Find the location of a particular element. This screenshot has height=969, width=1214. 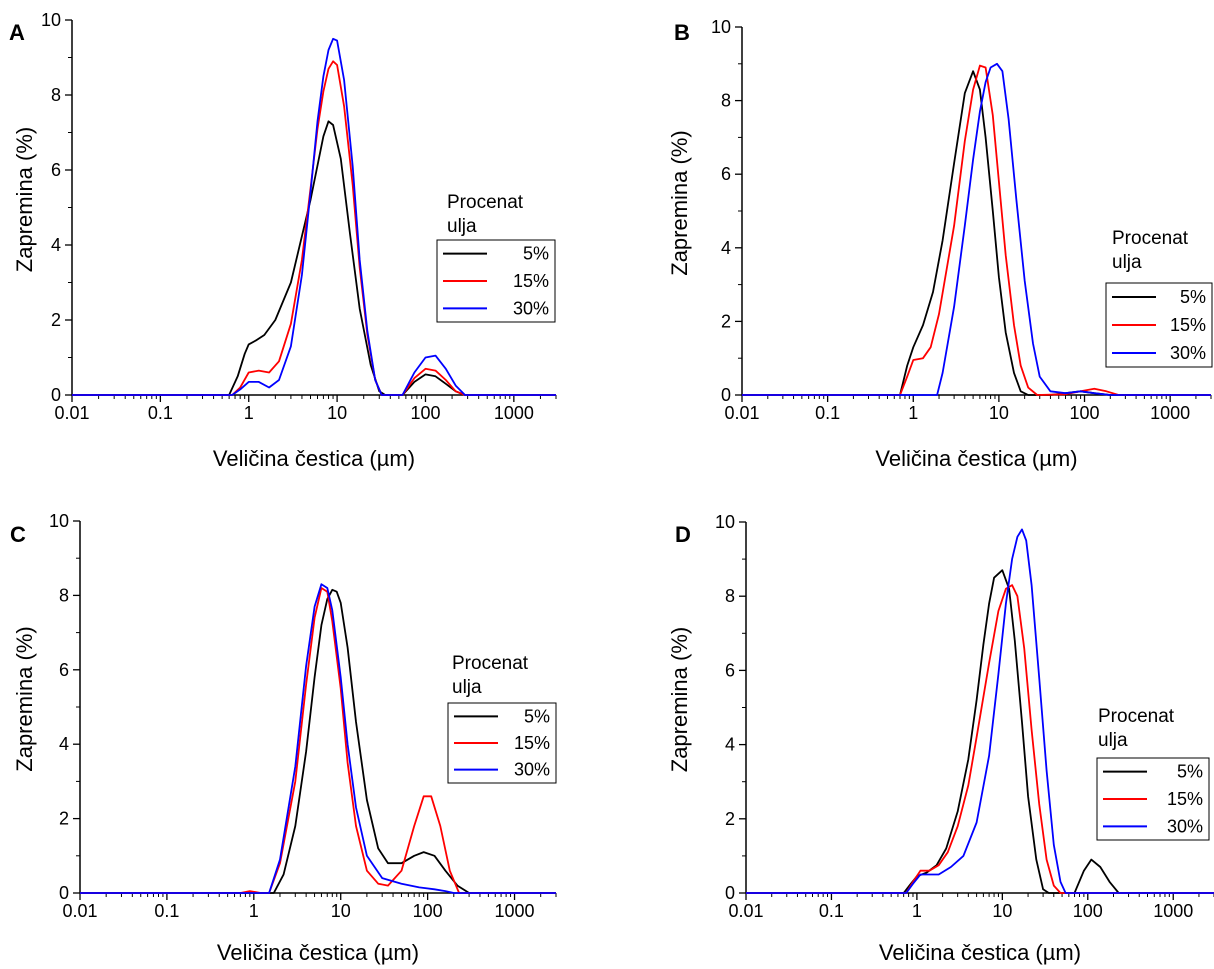

panel-letter: D is located at coordinates (683, 534).